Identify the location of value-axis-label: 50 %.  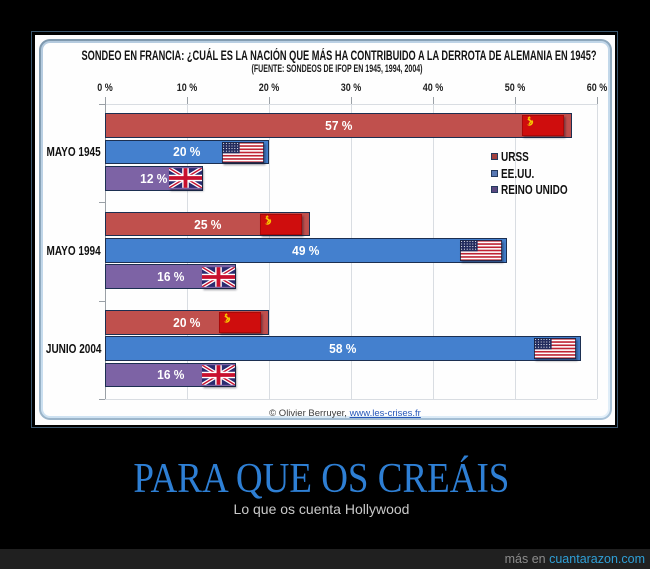
(514, 88).